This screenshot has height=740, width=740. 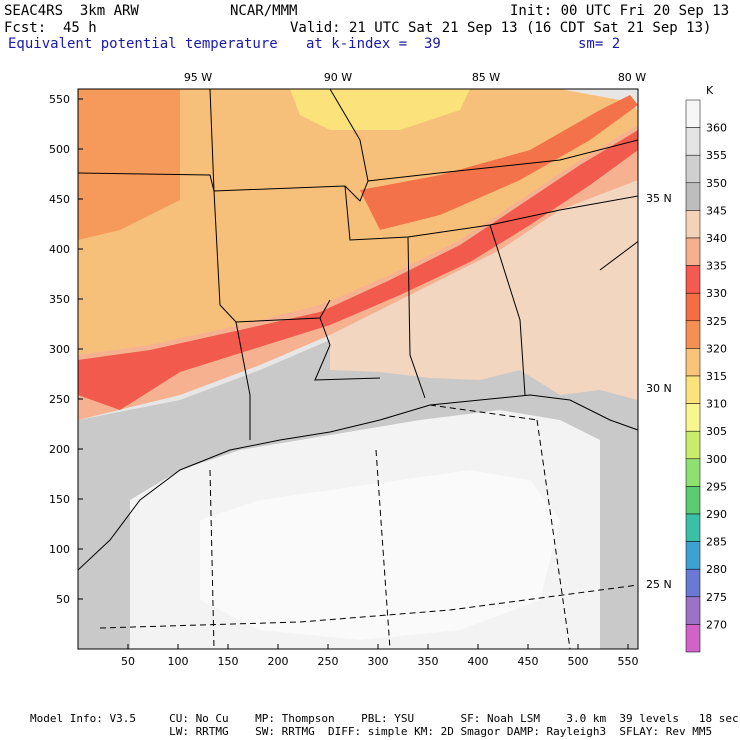 What do you see at coordinates (59, 99) in the screenshot?
I see `y-tick-label: 550` at bounding box center [59, 99].